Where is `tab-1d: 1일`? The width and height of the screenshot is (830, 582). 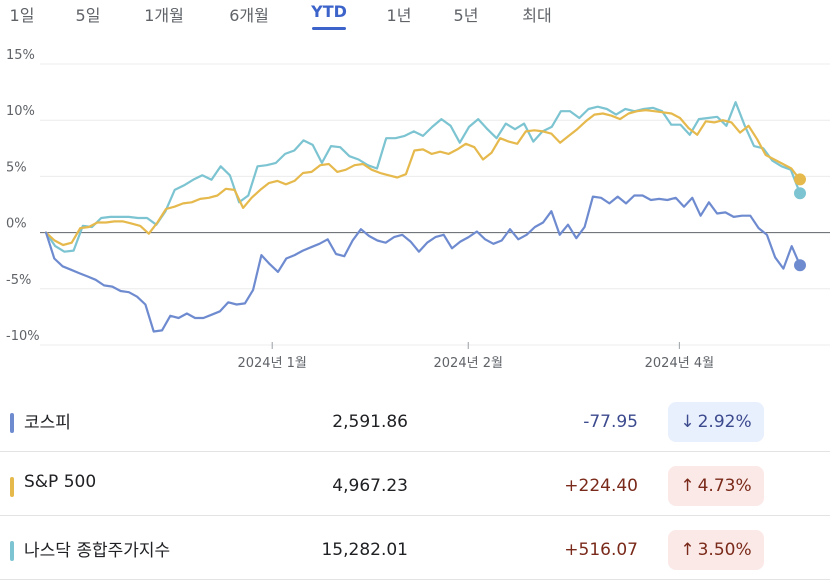
tab-1d: 1일 is located at coordinates (22, 15).